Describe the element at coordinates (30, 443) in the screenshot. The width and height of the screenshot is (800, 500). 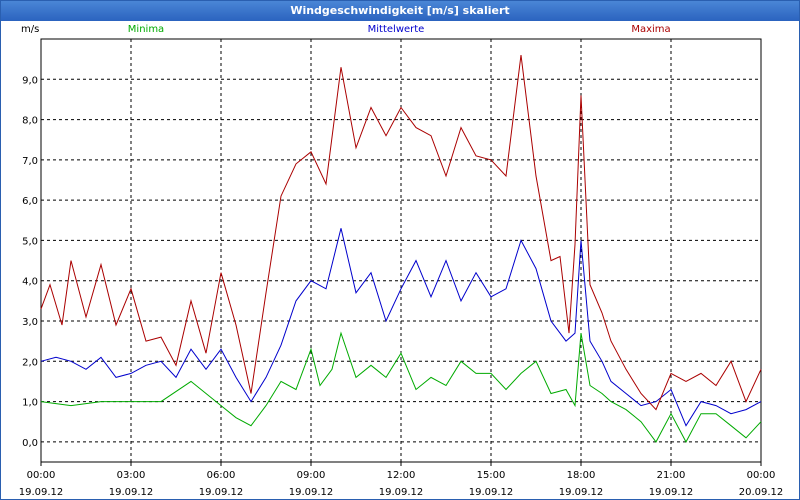
I see `y-tick-label: 0,0` at that location.